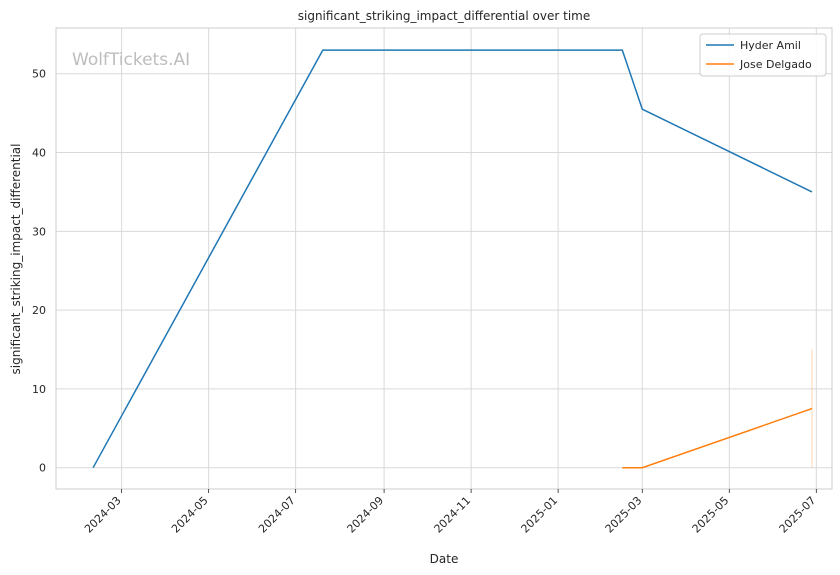 This screenshot has width=840, height=575. Describe the element at coordinates (763, 55) in the screenshot. I see `legend: Hyder Amil Jose Delgado` at that location.